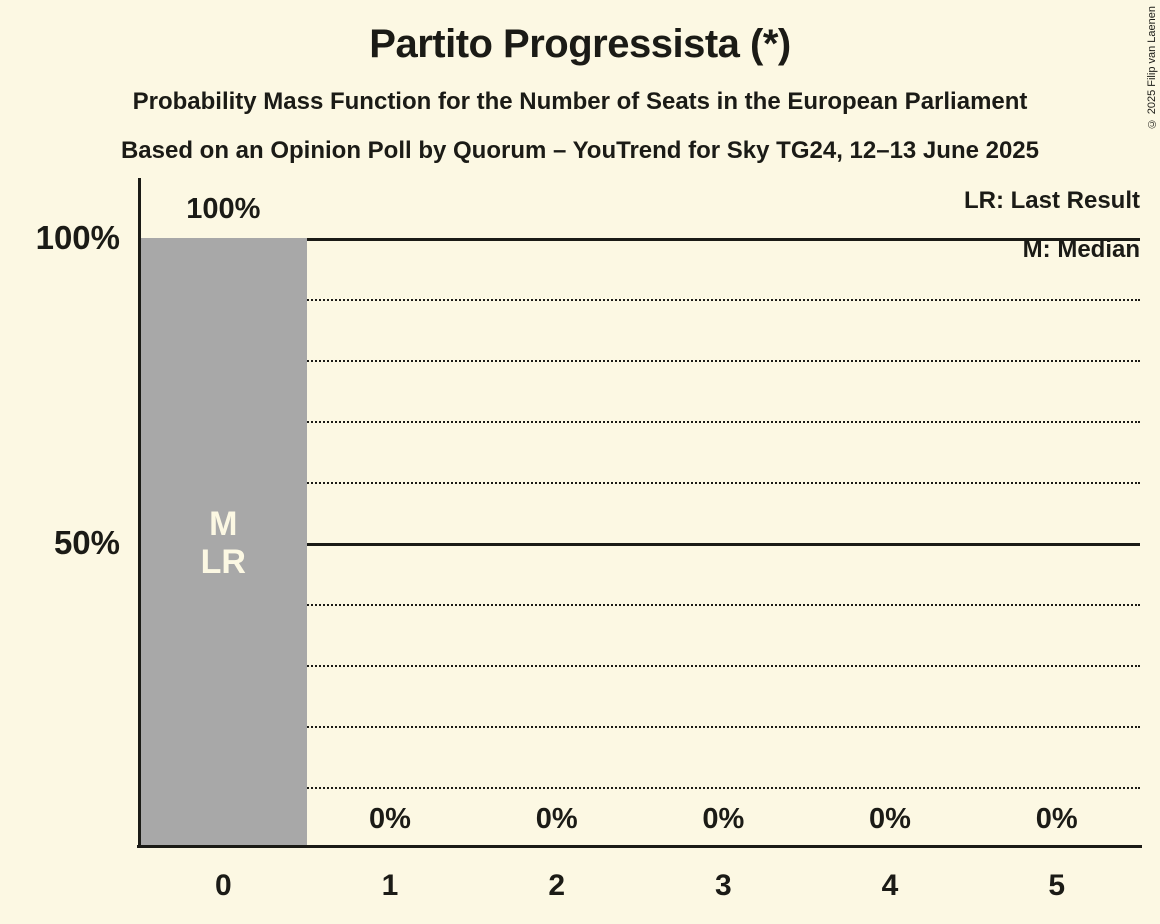  I want to click on x-axis-line, so click(639, 846).